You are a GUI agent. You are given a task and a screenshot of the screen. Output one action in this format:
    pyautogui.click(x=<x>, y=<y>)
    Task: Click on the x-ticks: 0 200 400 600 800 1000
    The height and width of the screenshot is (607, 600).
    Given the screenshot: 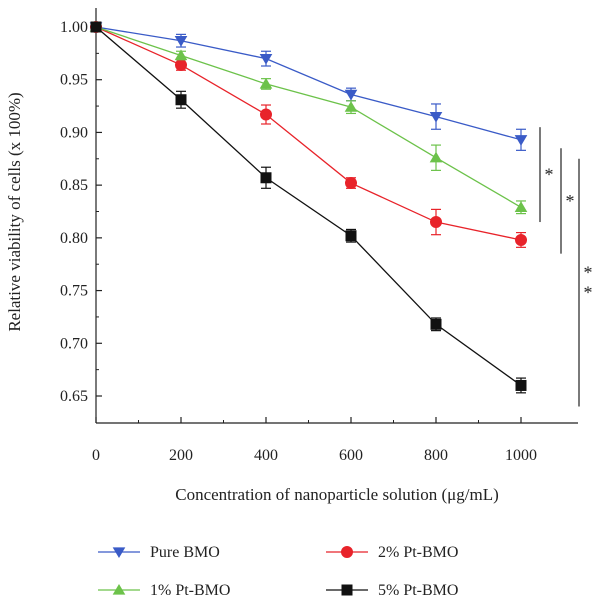 What is the action you would take?
    pyautogui.click(x=314, y=440)
    